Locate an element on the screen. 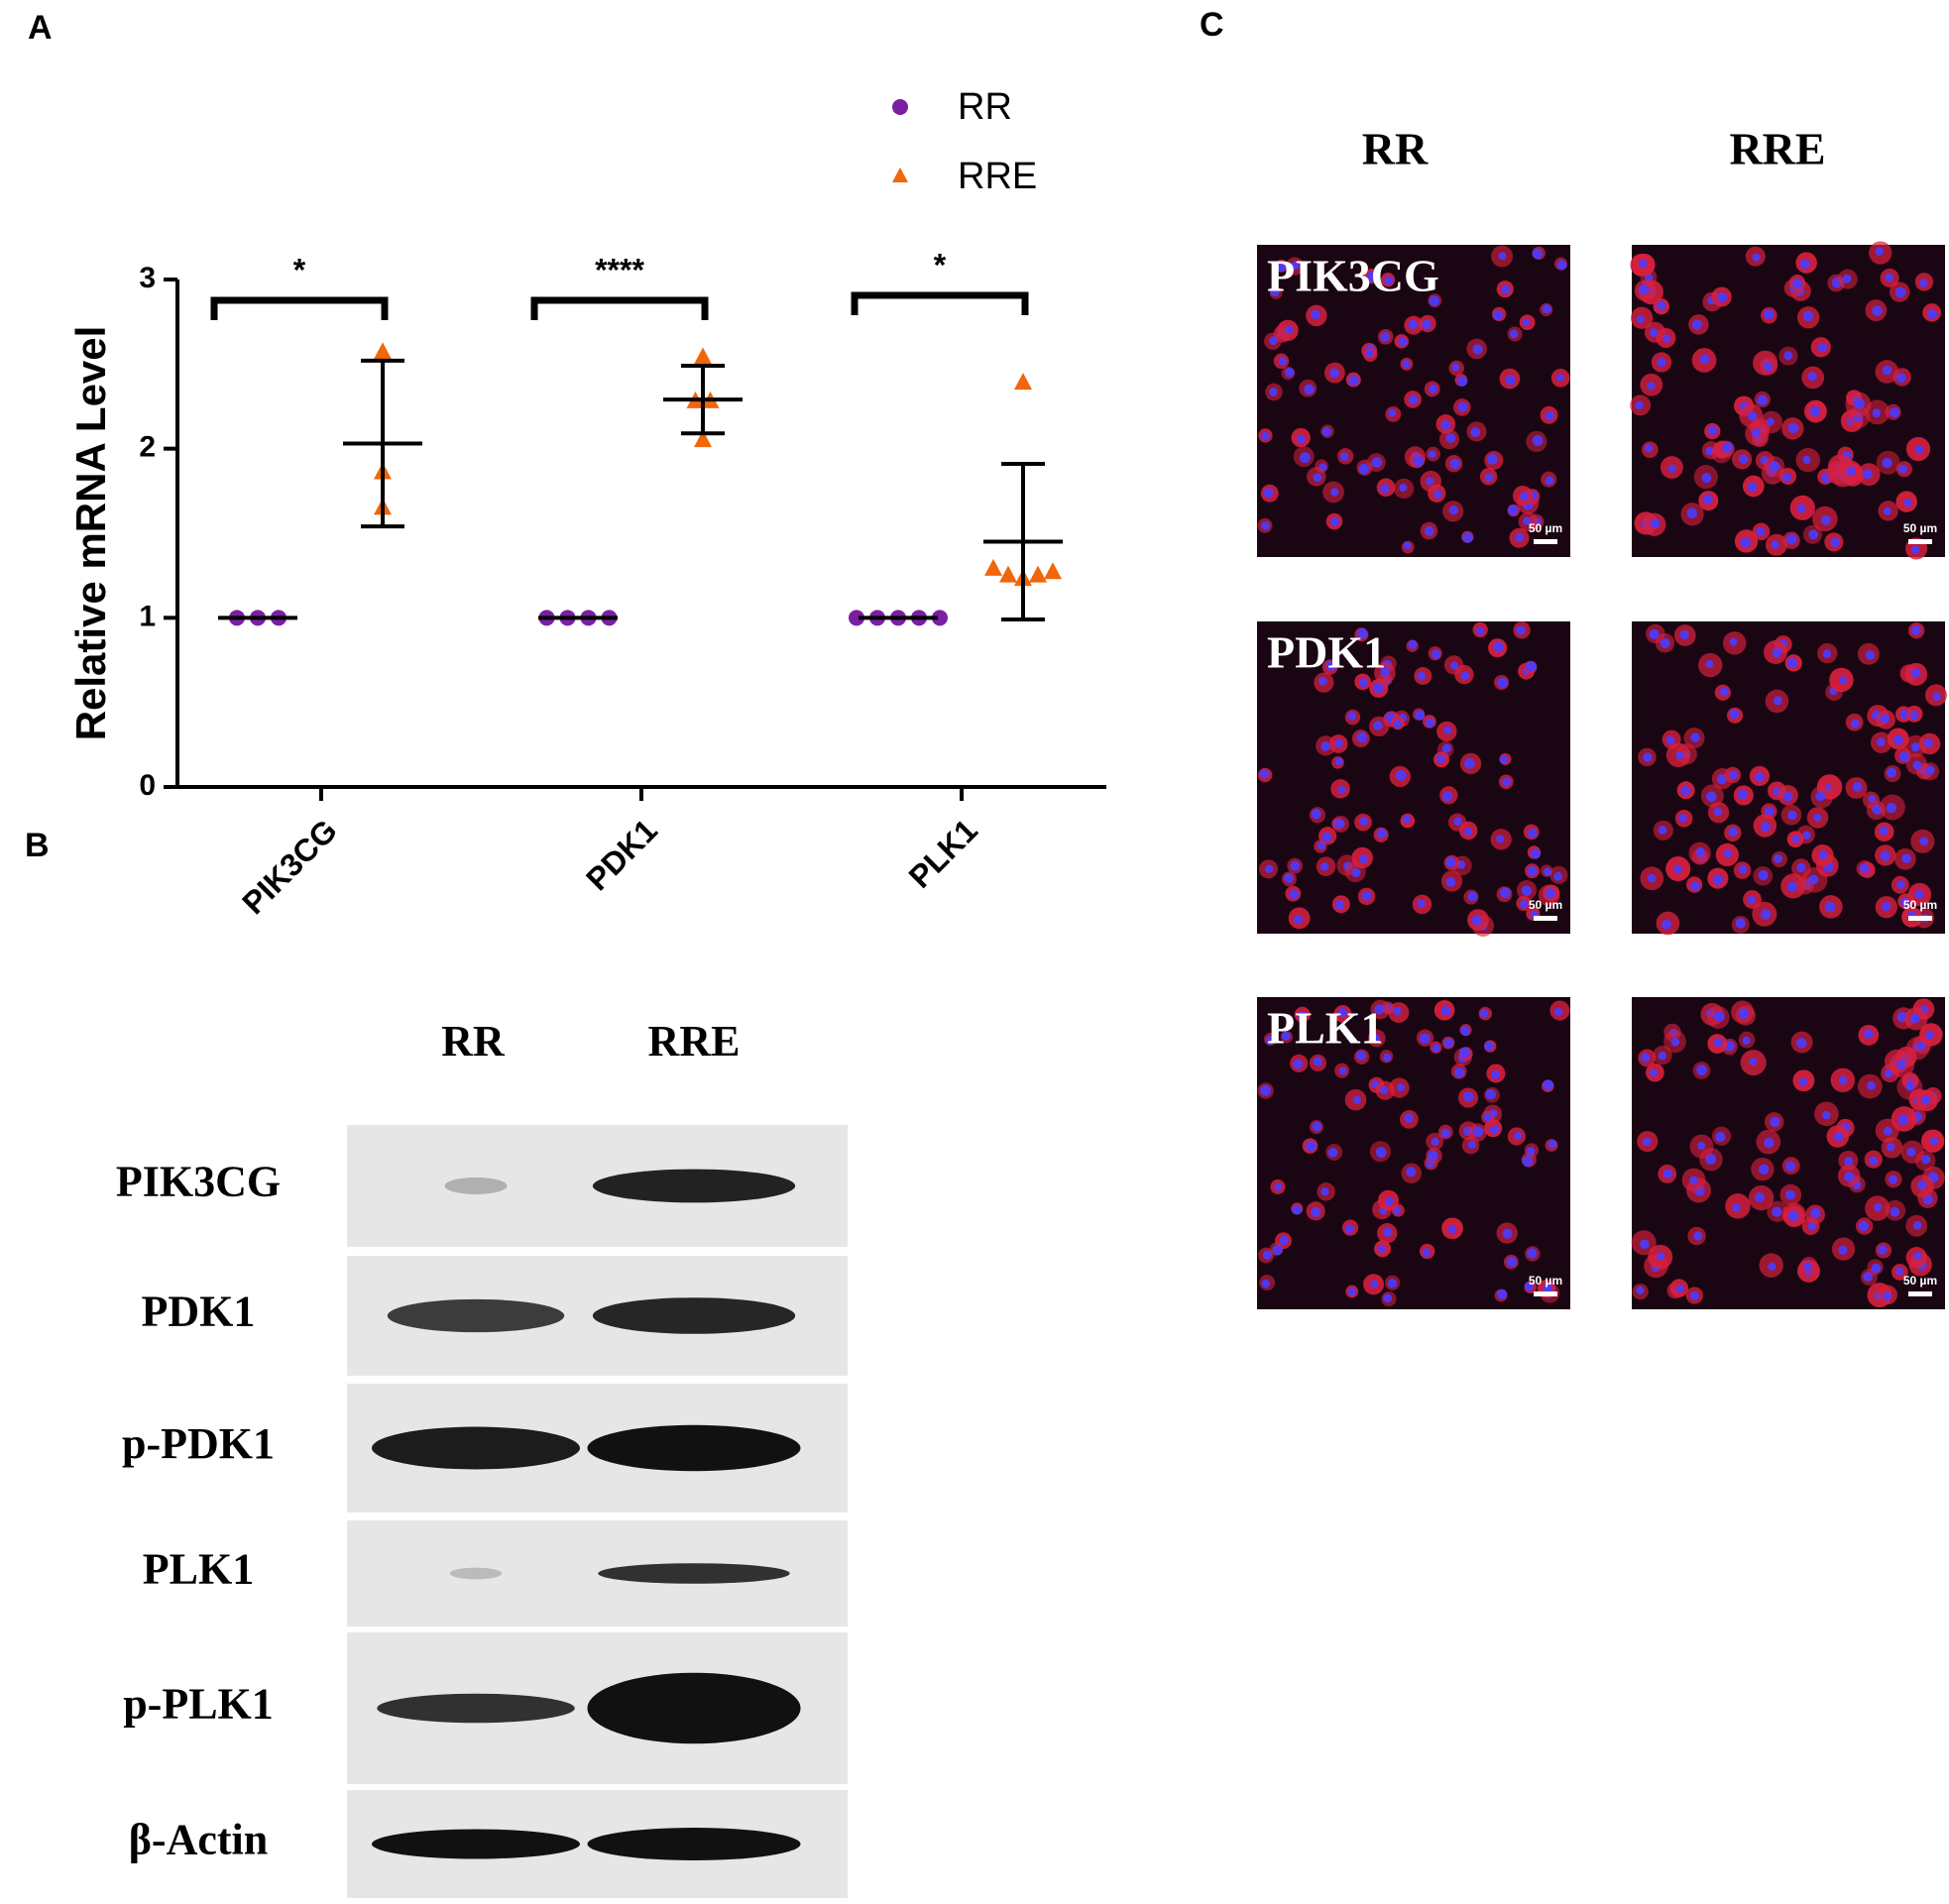 This screenshot has height=1904, width=1949. scale-bar is located at coordinates (1545, 1293).